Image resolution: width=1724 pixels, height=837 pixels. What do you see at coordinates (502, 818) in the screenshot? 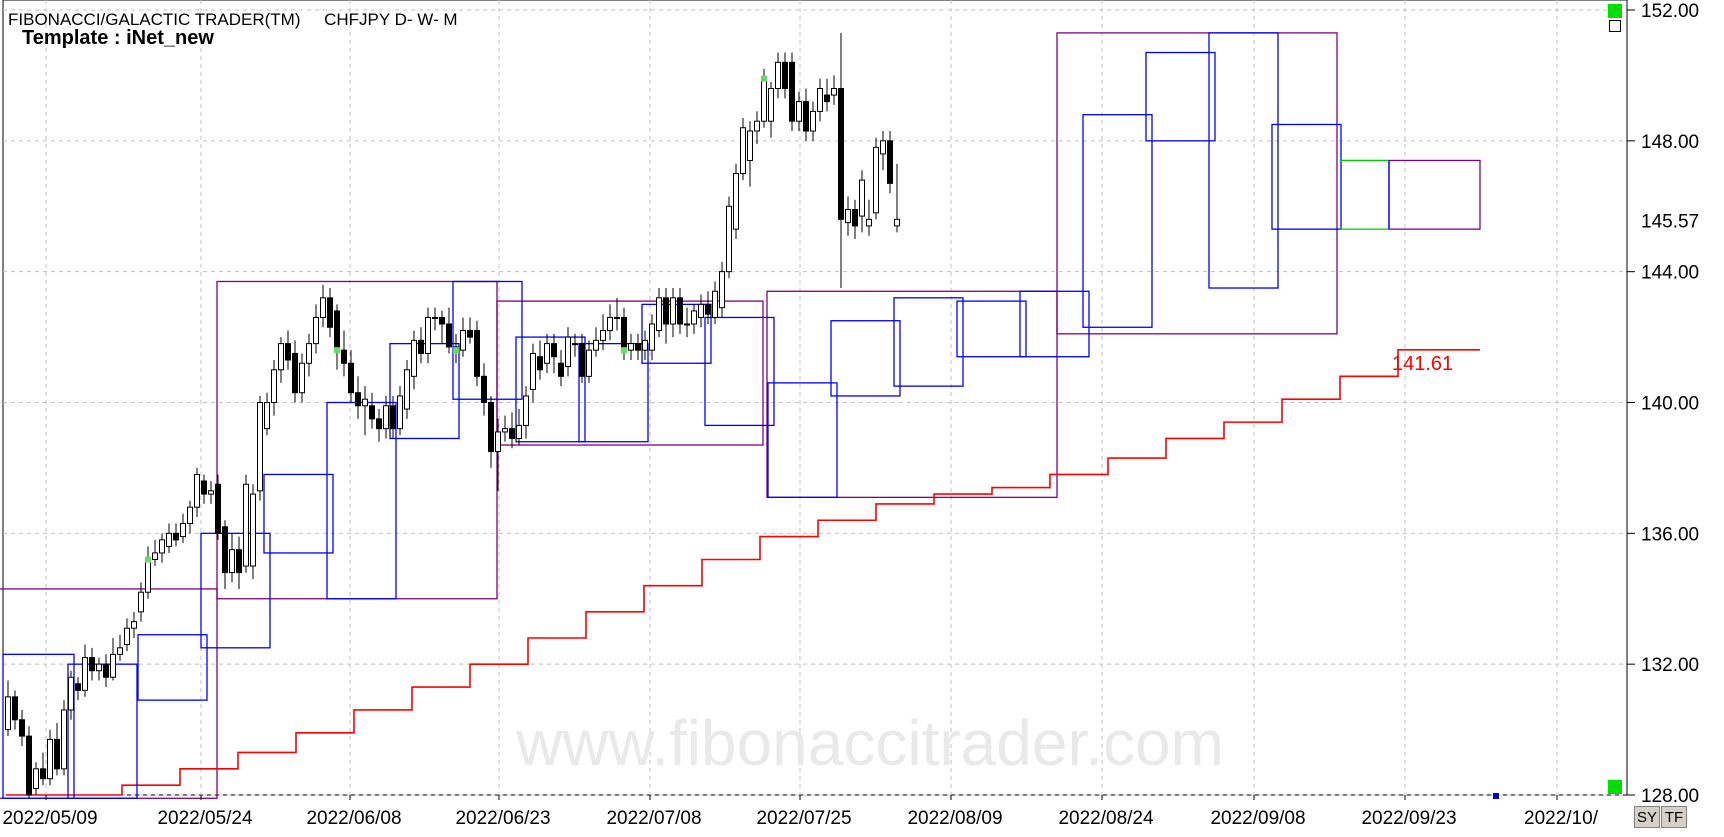
I see `x-tick-label: 2022/06/23` at bounding box center [502, 818].